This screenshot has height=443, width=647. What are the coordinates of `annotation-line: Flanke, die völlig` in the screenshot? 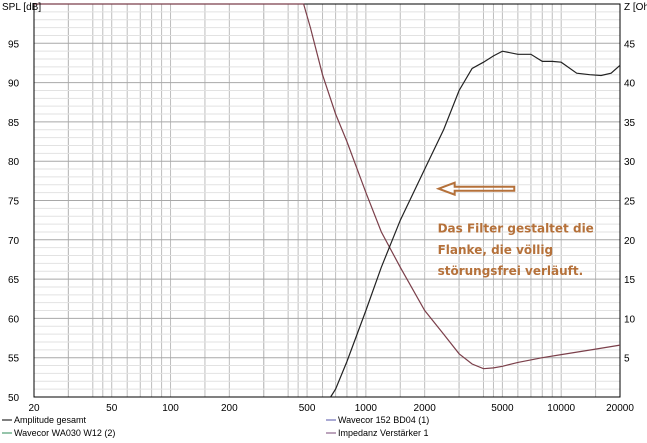 It's located at (496, 250).